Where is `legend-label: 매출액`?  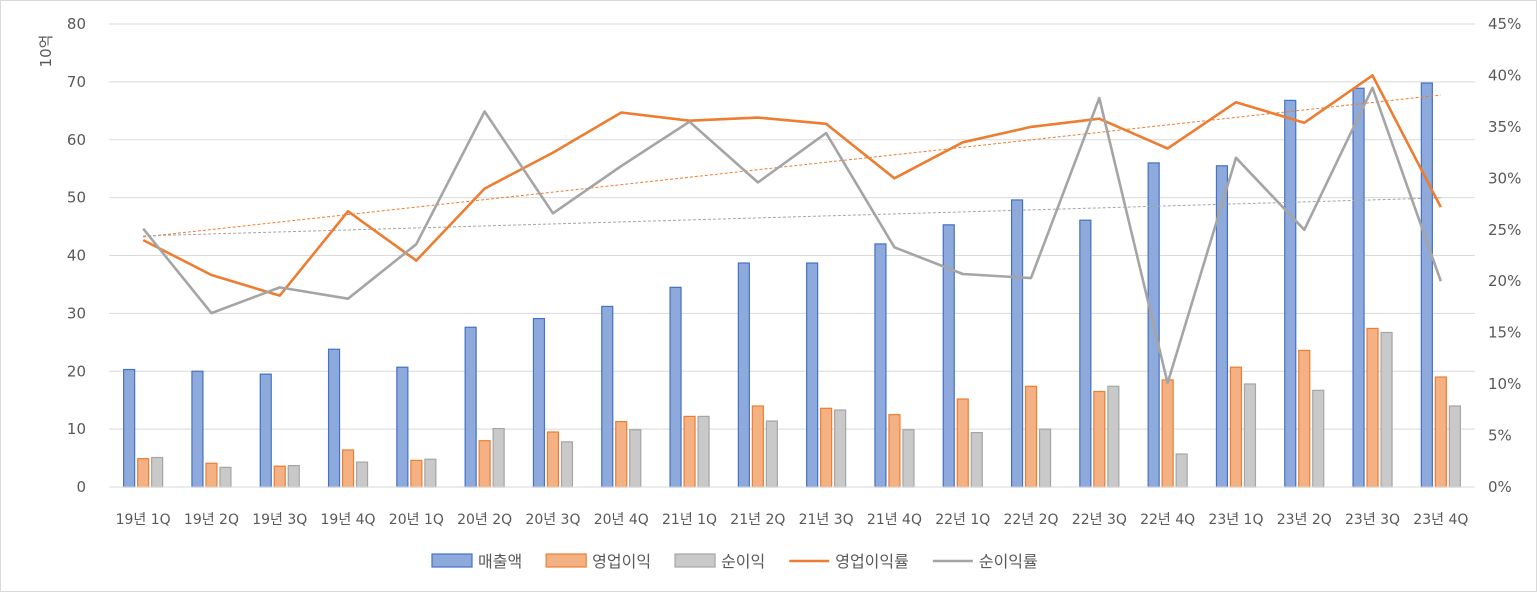
legend-label: 매출액 is located at coordinates (500, 561).